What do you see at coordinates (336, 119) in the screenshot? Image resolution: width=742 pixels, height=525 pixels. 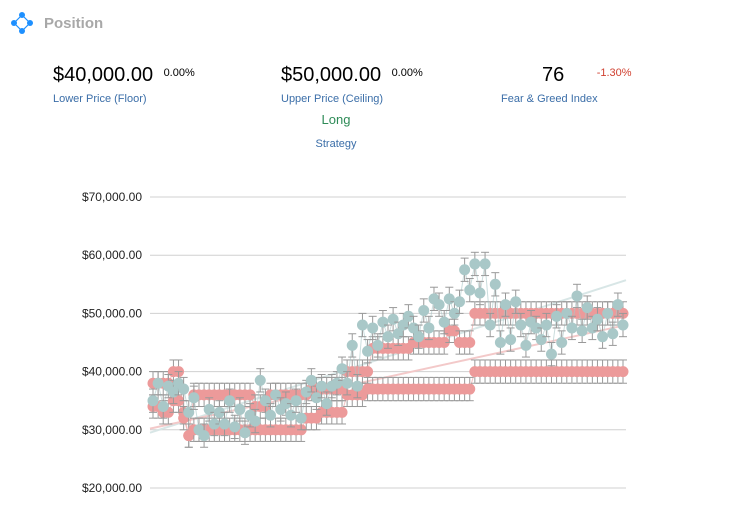 I see `strategy-value: Long` at bounding box center [336, 119].